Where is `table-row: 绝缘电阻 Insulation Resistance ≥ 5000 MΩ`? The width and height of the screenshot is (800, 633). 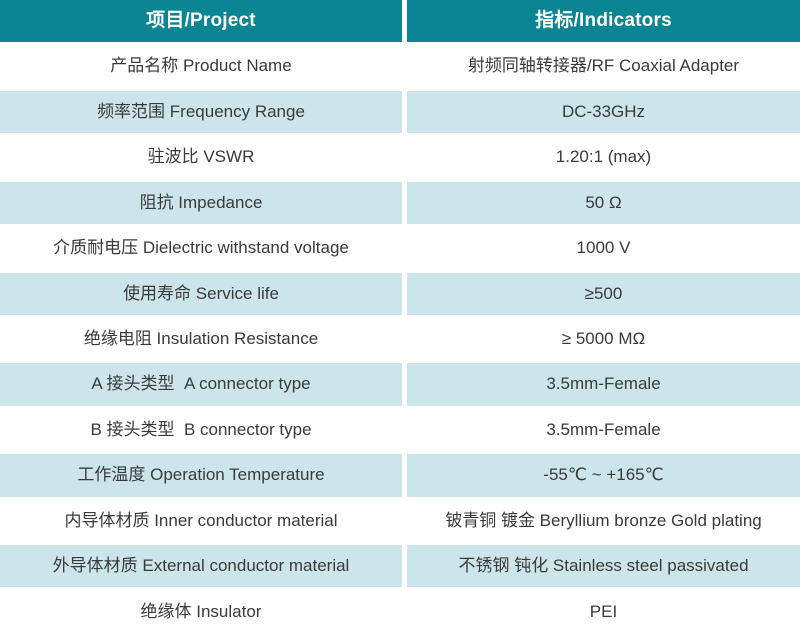
table-row: 绝缘电阻 Insulation Resistance ≥ 5000 MΩ is located at coordinates (400, 340).